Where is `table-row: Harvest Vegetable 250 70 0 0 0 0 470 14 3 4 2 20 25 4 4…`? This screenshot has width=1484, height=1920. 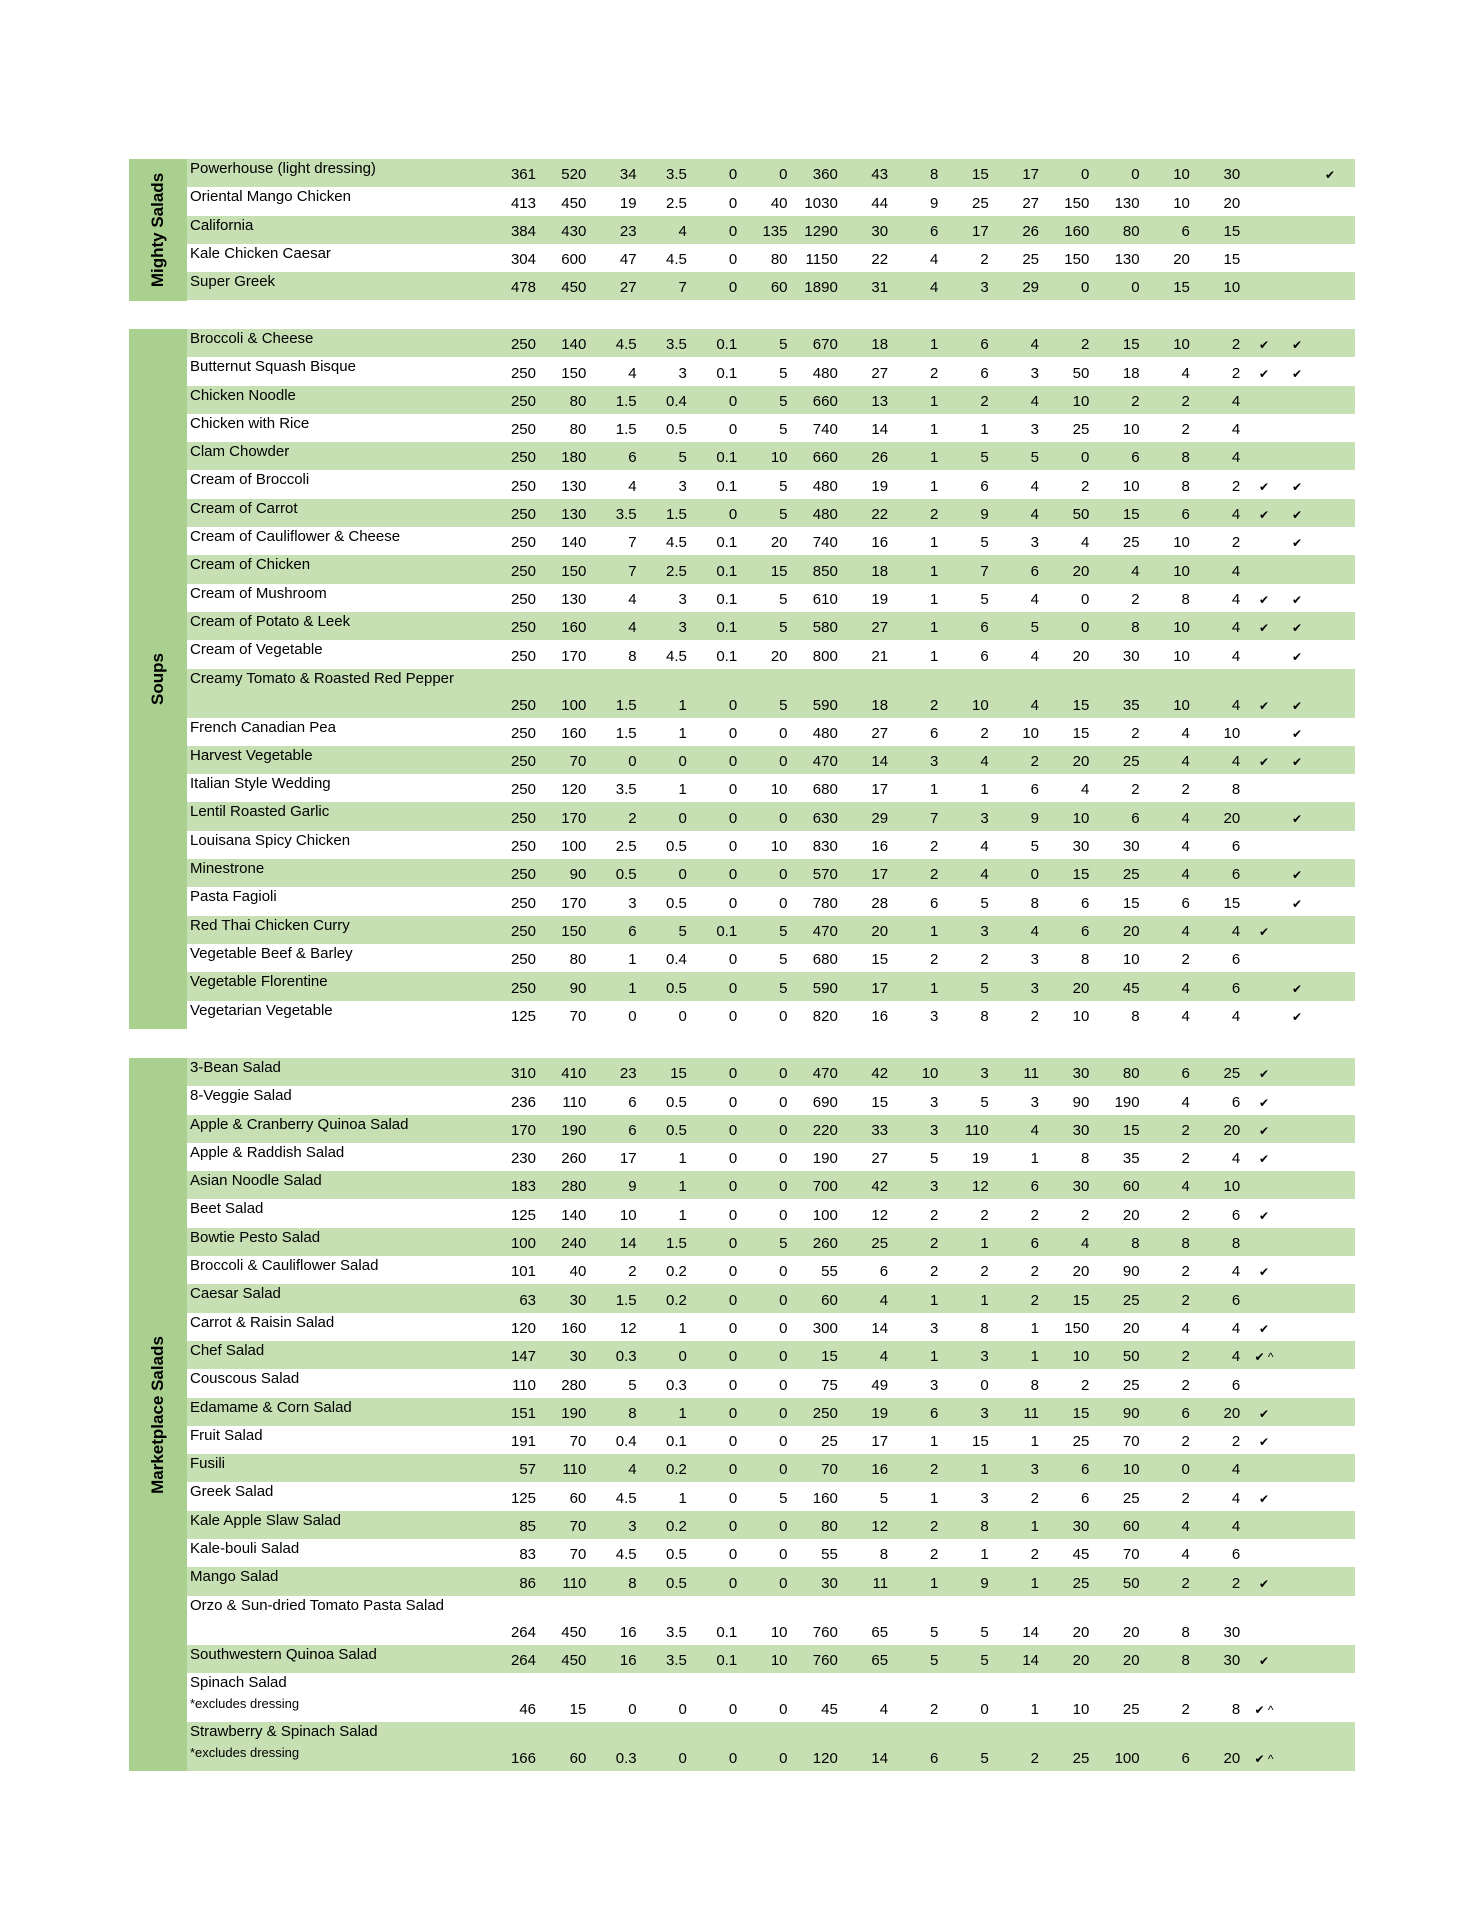 table-row: Harvest Vegetable 250 70 0 0 0 0 470 14 3 4 2 20 25 4 4… is located at coordinates (771, 760).